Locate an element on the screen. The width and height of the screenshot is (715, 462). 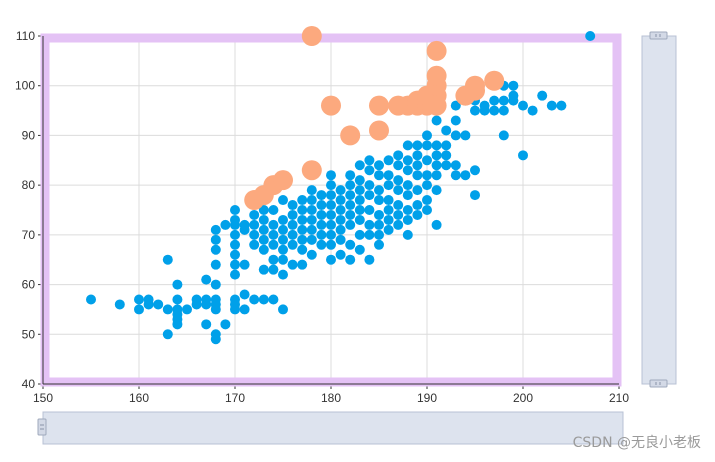
x-tick-label: 150 is located at coordinates (43, 398).